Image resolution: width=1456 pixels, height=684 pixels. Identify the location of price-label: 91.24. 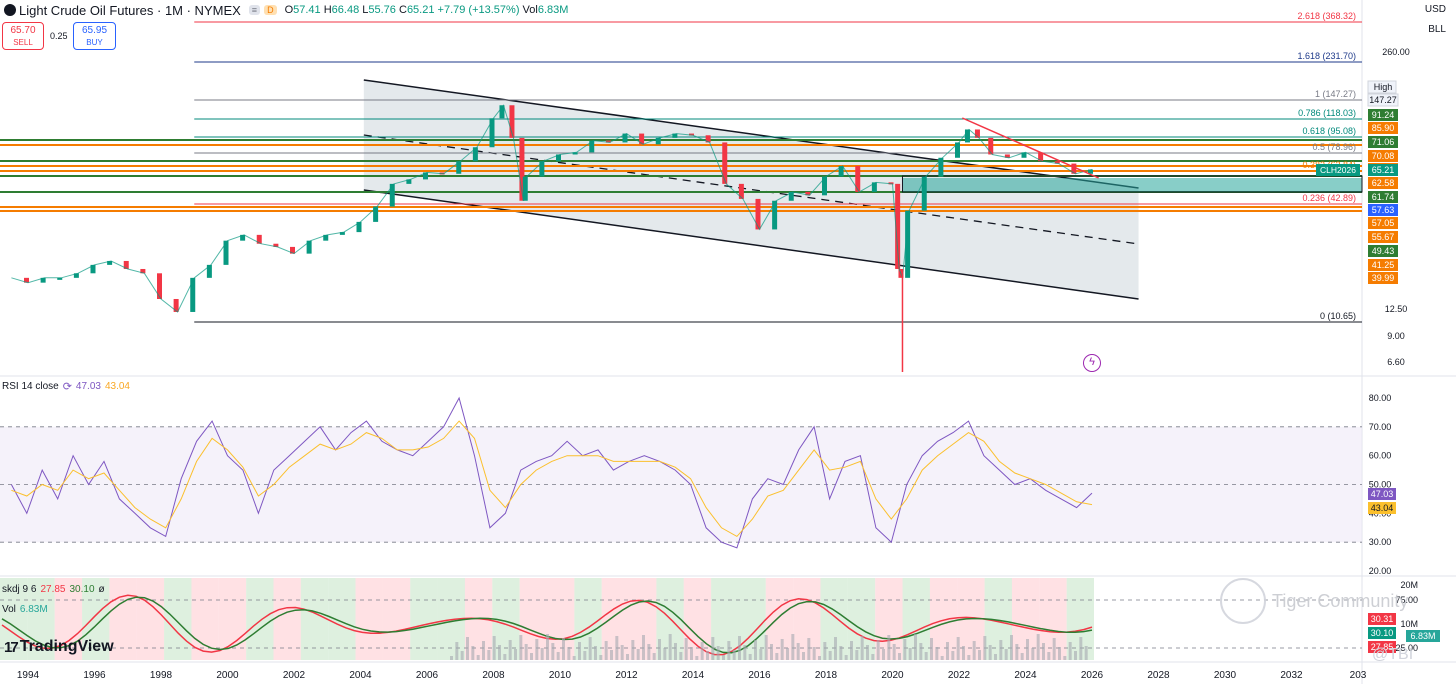
(1383, 115).